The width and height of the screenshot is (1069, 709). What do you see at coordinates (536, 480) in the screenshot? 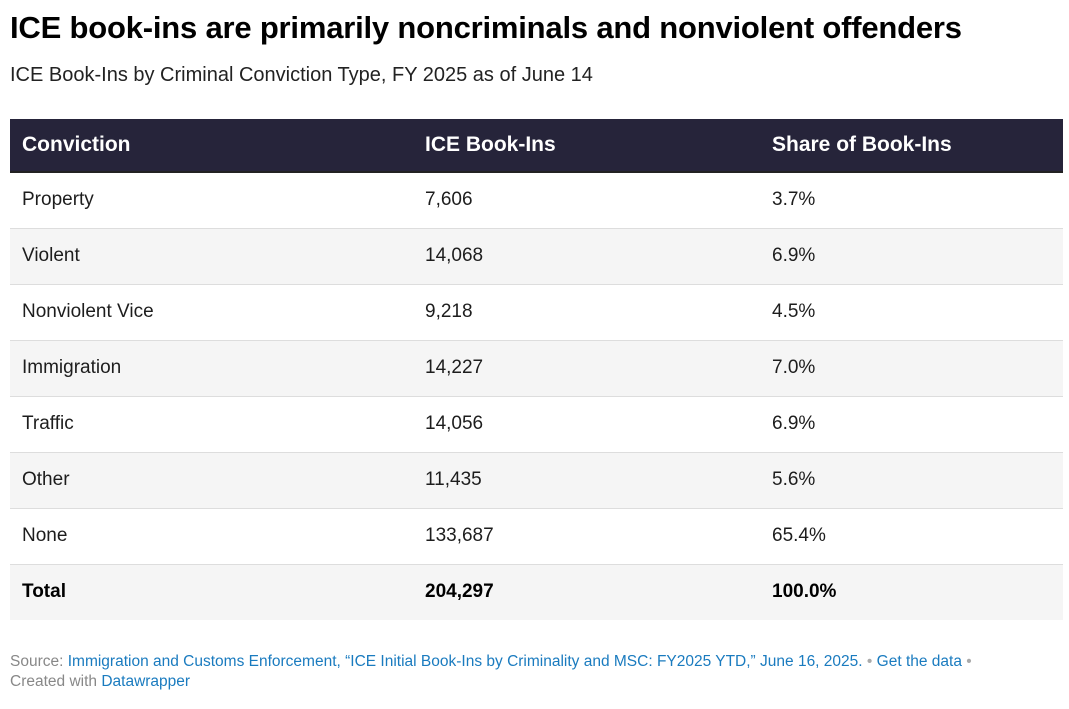
I see `table-row: Other 11,435 5.6%` at bounding box center [536, 480].